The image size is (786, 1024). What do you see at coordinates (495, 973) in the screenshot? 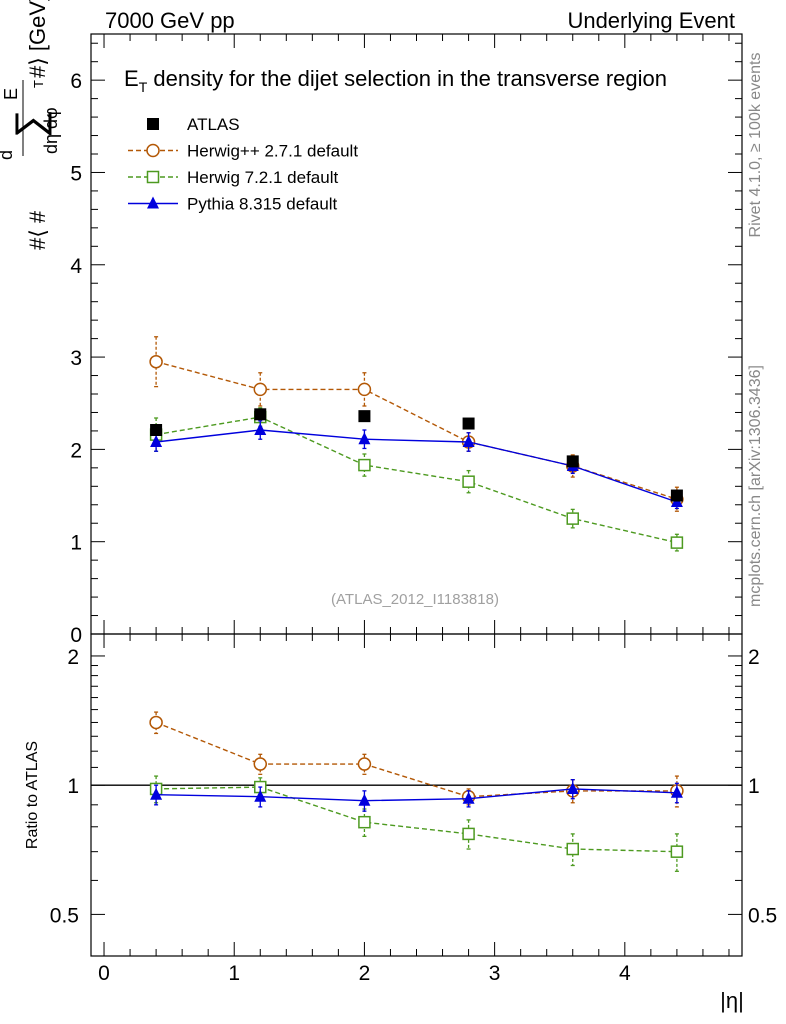
I see `x-tick-label: 3` at bounding box center [495, 973].